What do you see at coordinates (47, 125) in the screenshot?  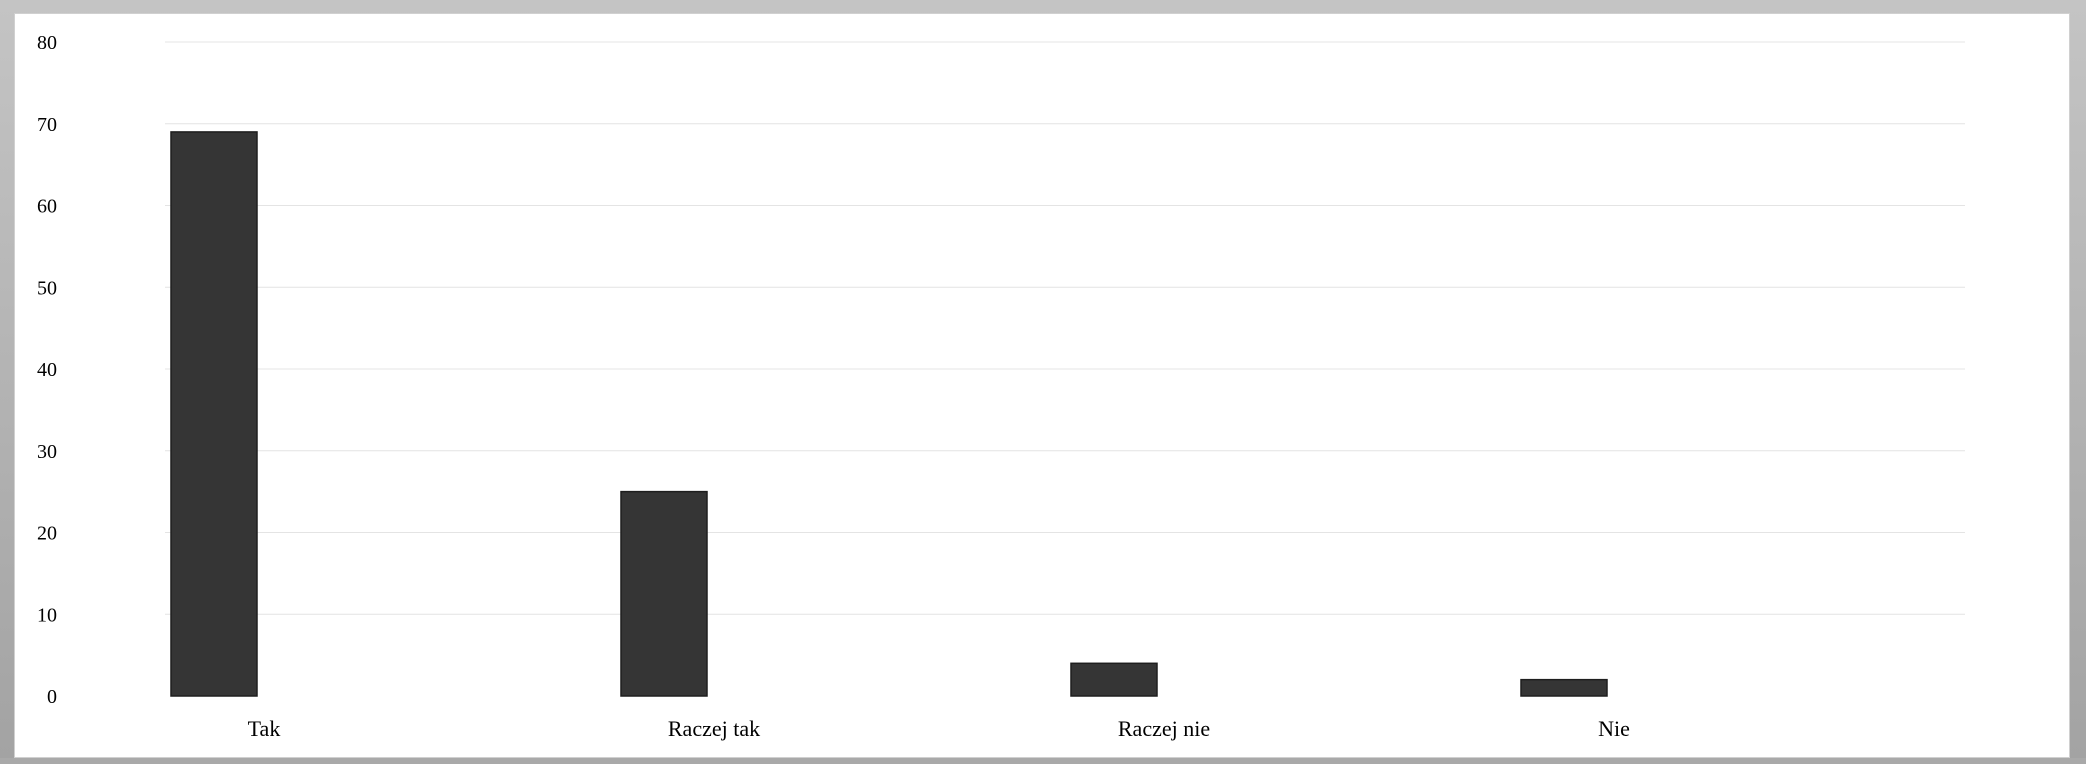 I see `y-tick-label: 70` at bounding box center [47, 125].